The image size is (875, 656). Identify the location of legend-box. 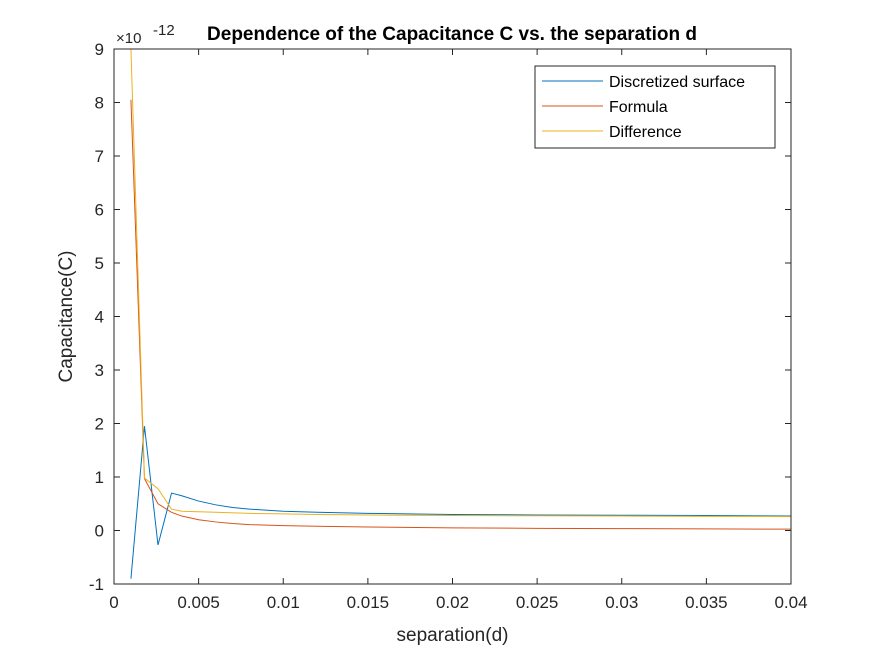
(655, 107).